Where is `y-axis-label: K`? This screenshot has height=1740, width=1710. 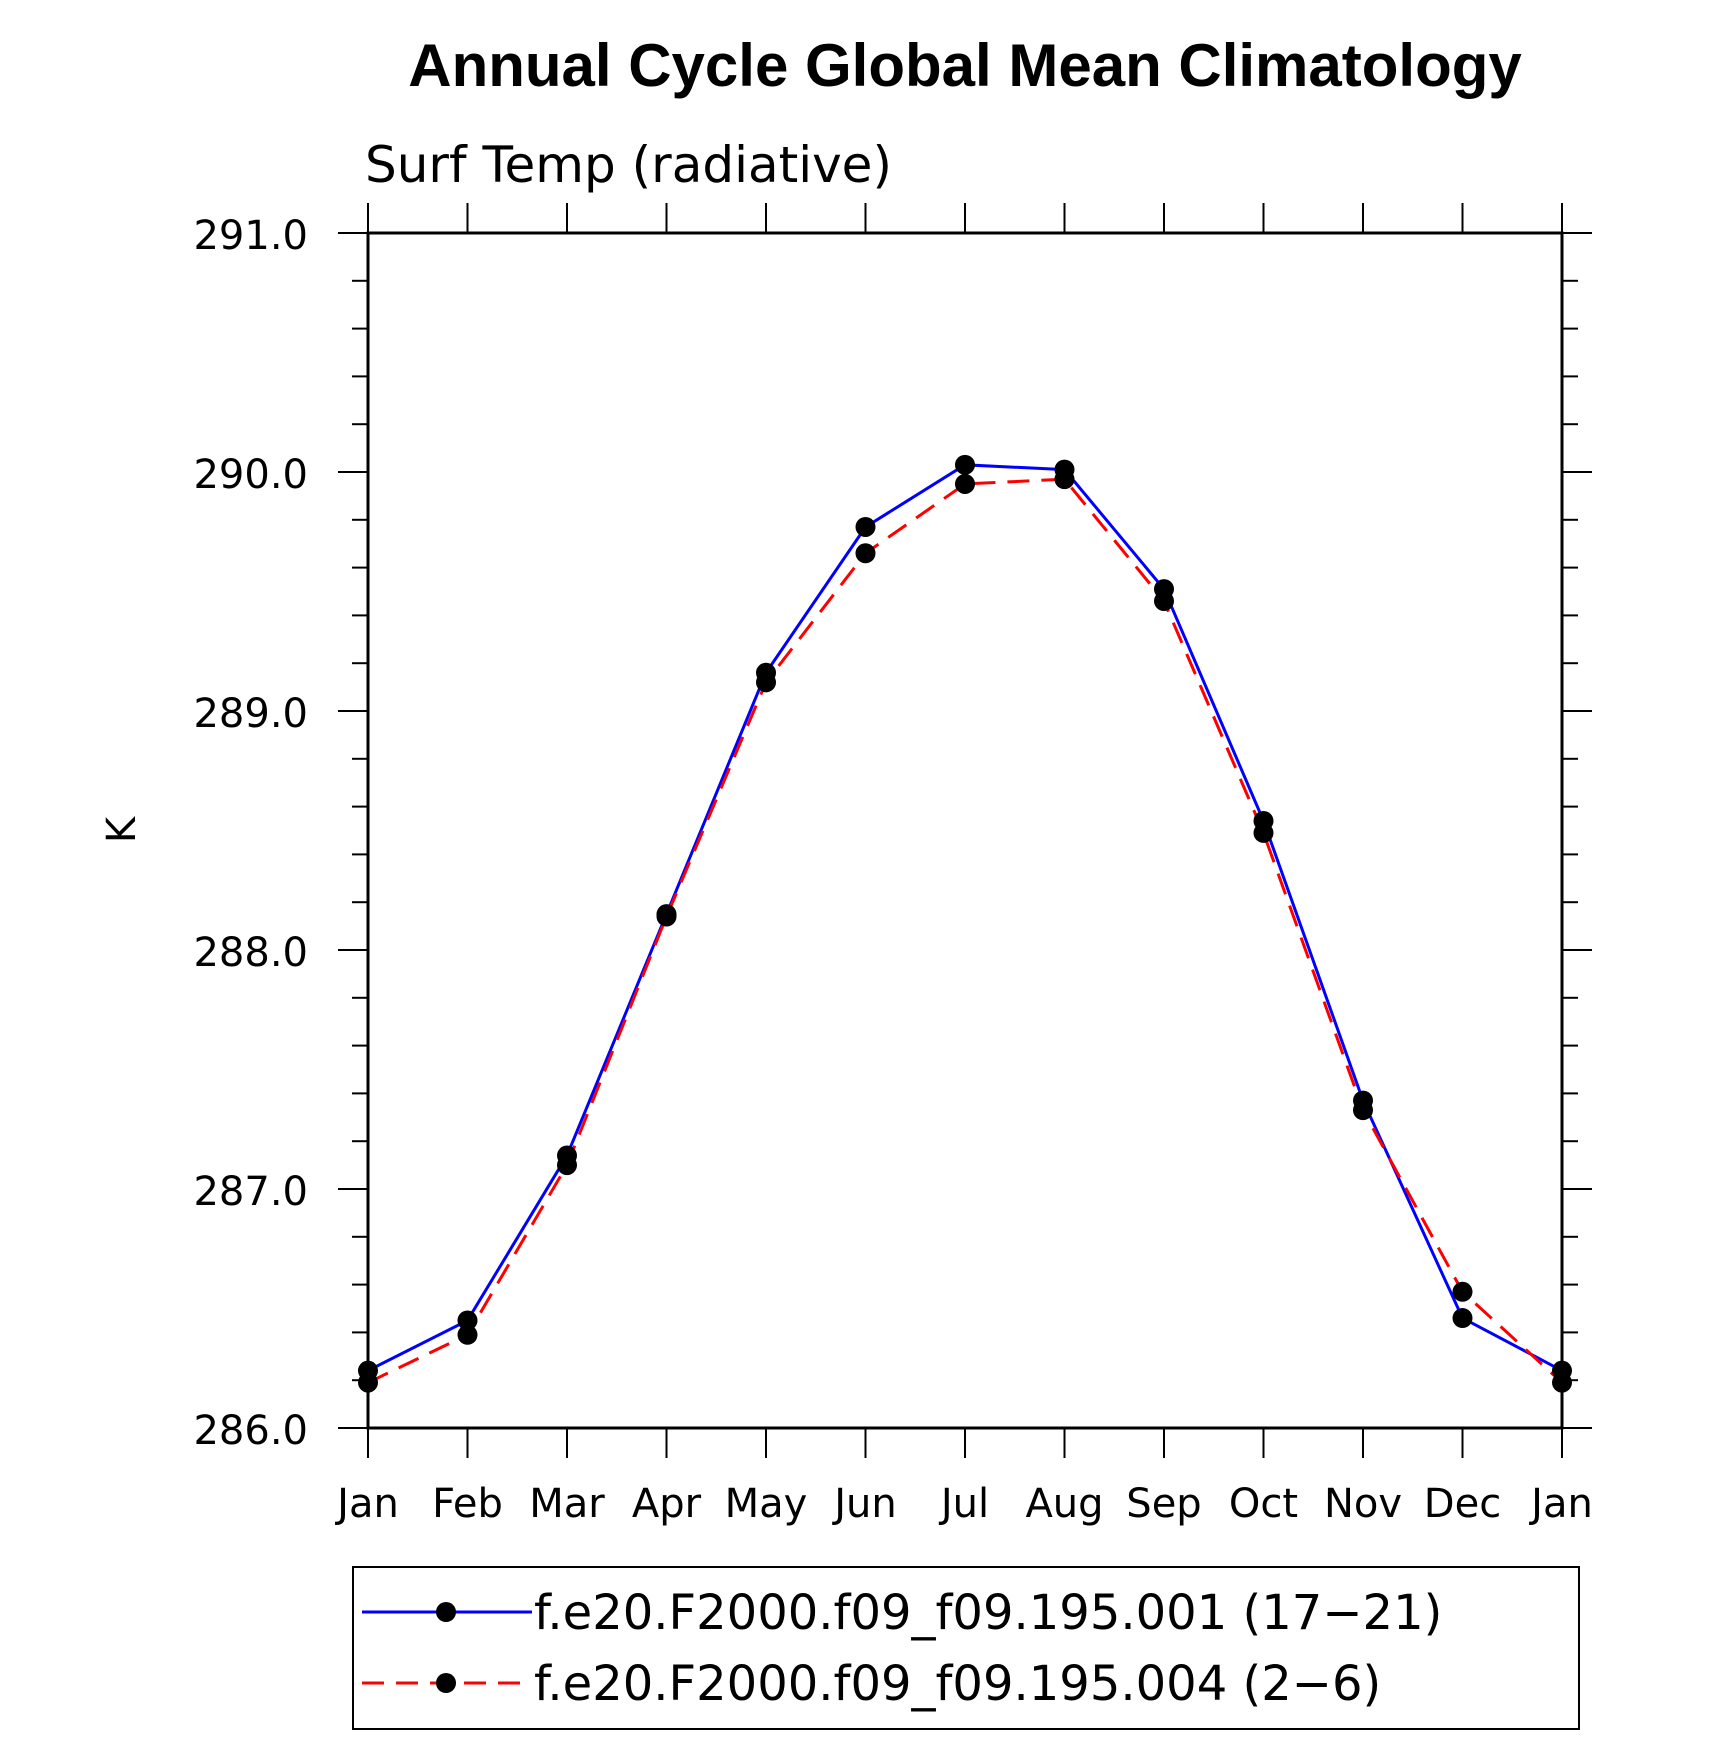 y-axis-label: K is located at coordinates (122, 829).